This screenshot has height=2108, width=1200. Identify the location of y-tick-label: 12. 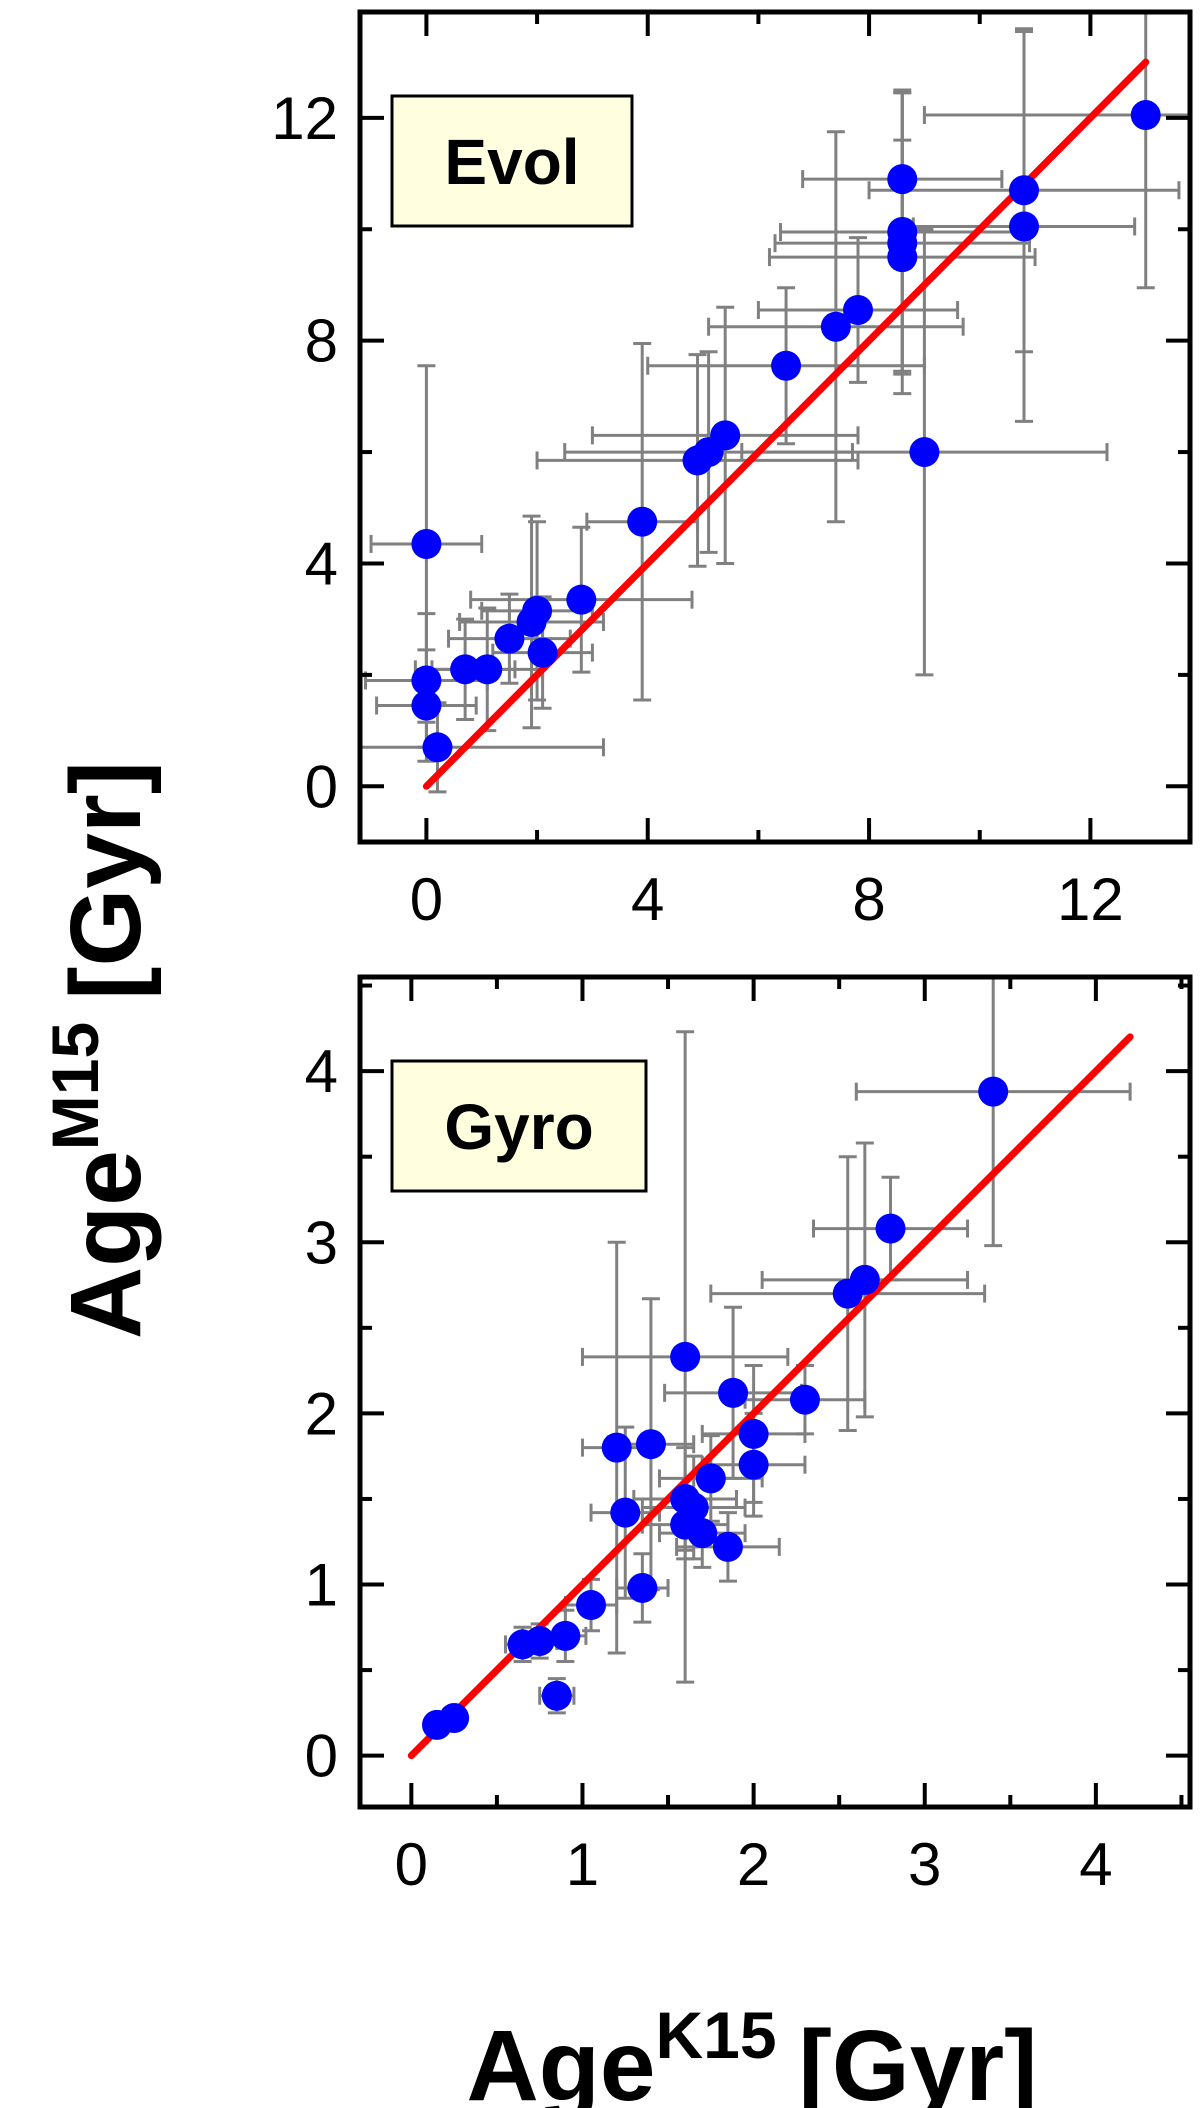
(304, 118).